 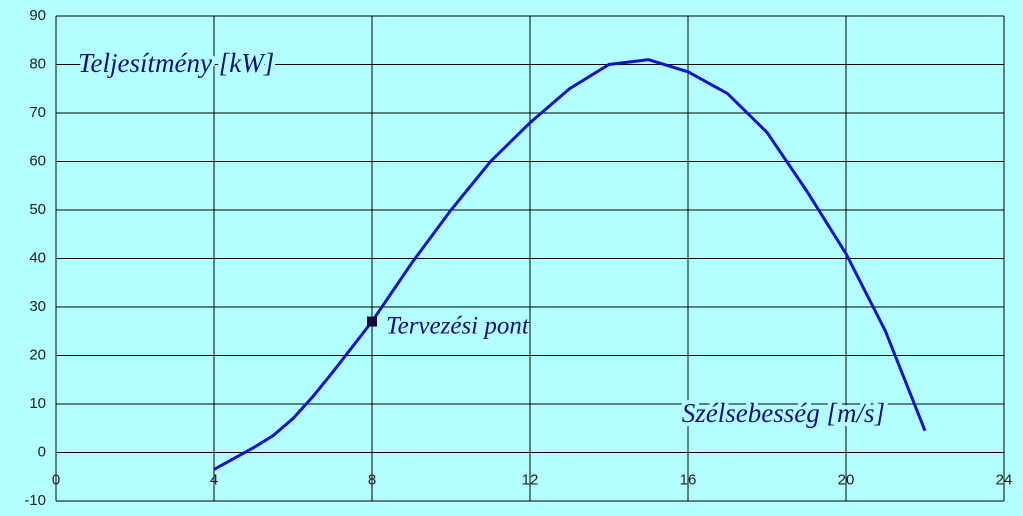 I want to click on y-tick-label: -10, so click(x=35, y=500).